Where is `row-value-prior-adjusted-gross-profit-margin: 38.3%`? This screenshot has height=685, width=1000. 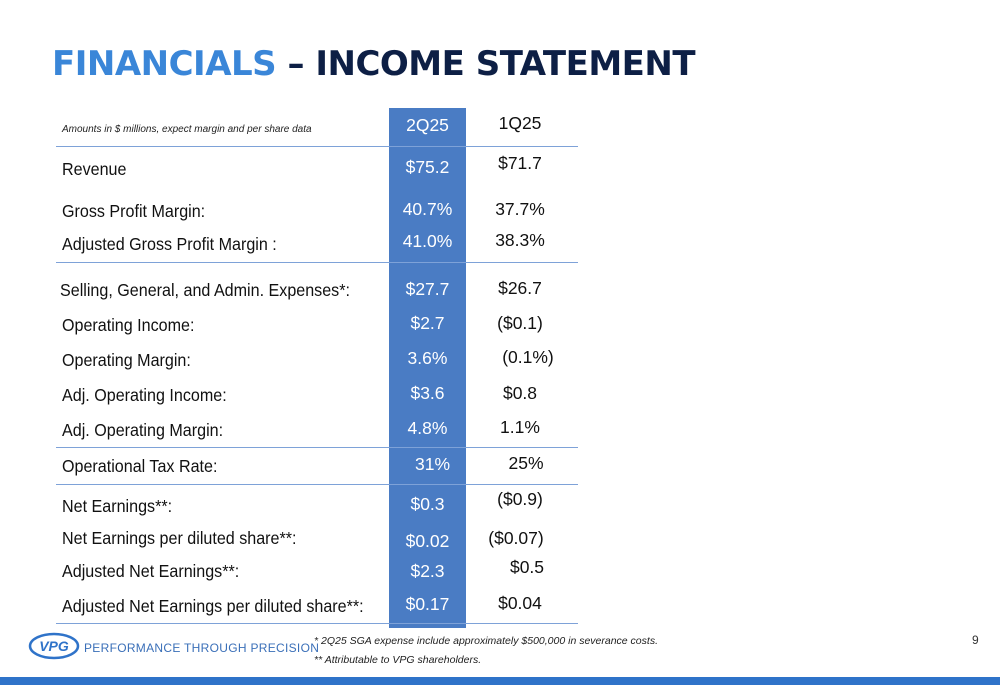 row-value-prior-adjusted-gross-profit-margin: 38.3% is located at coordinates (520, 240).